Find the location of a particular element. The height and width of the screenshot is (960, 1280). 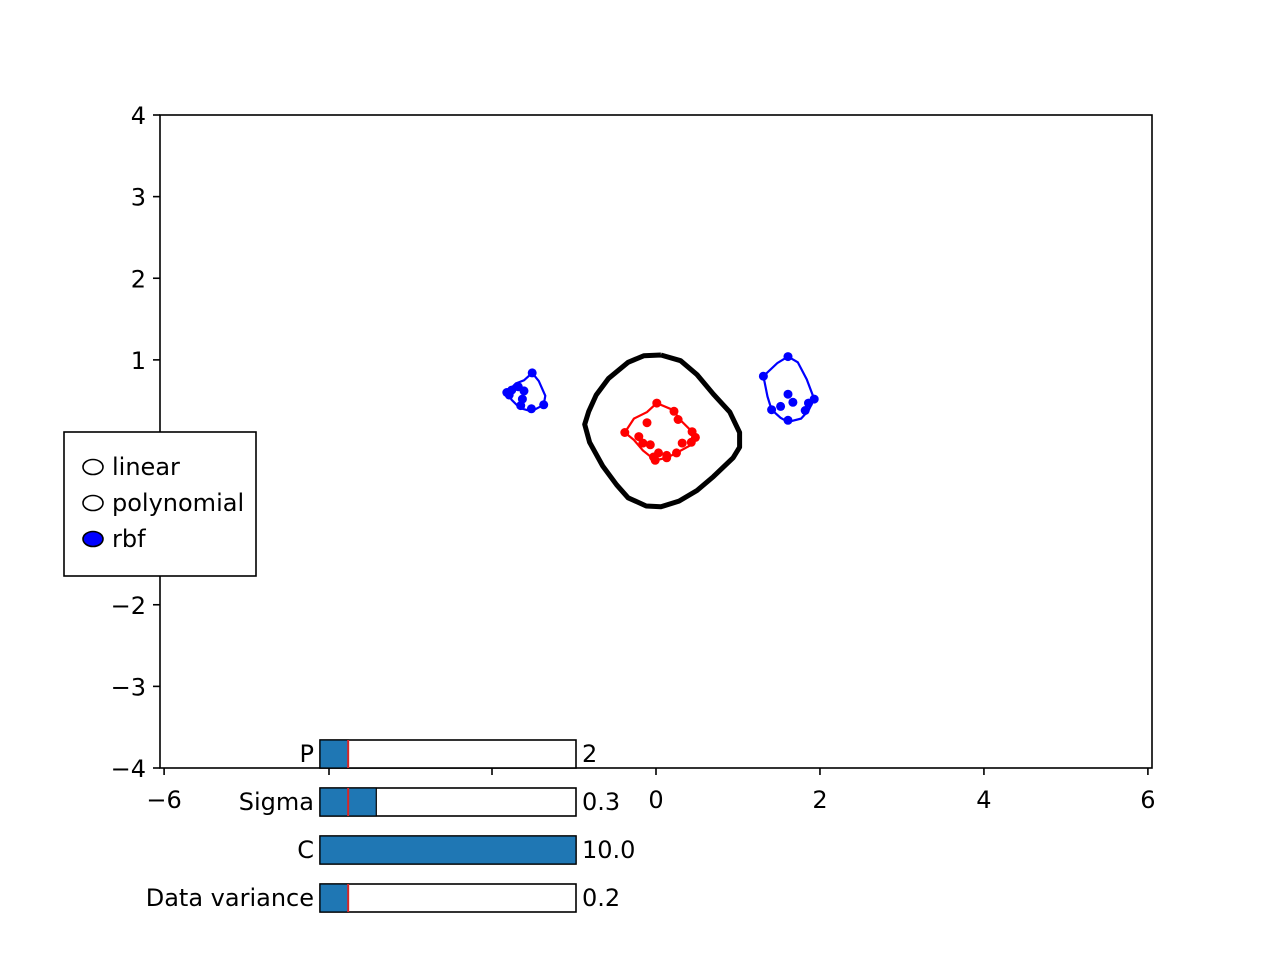

x-tick-label: 4 is located at coordinates (983, 800).